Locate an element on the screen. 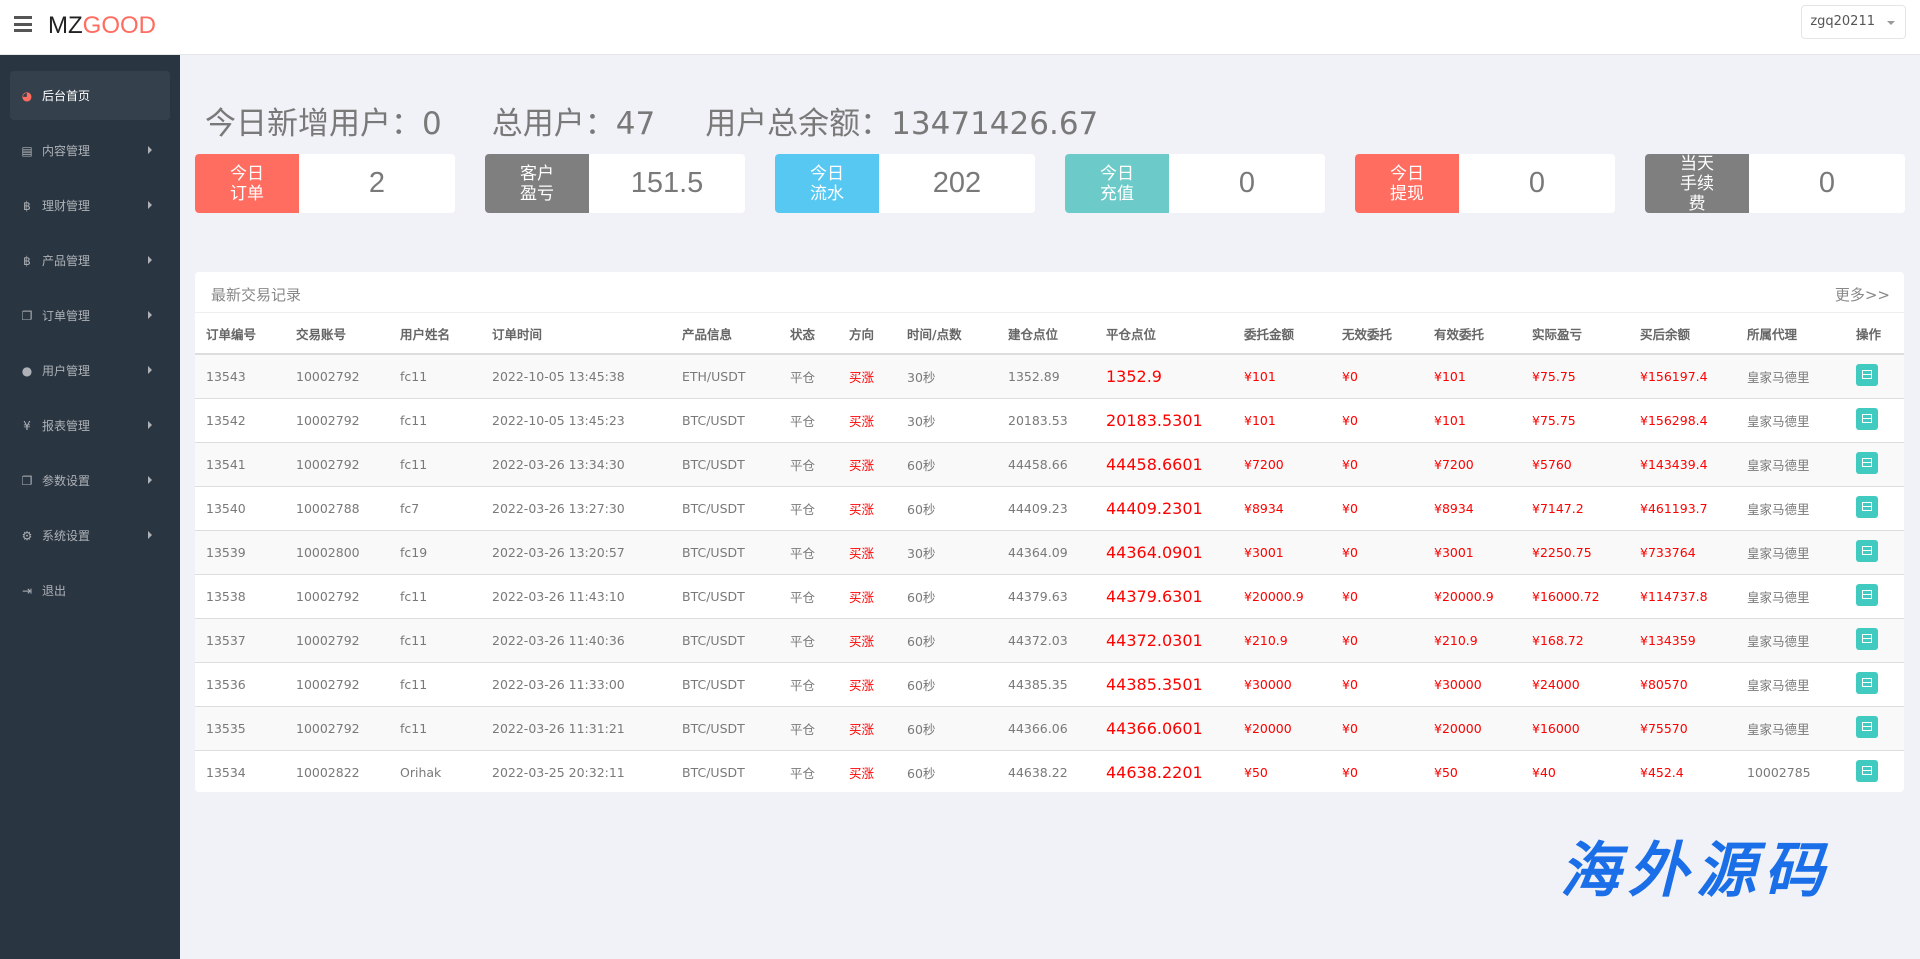 The image size is (1920, 959). sidebar-item-1: ▤ 内容管理 is located at coordinates (90, 150).